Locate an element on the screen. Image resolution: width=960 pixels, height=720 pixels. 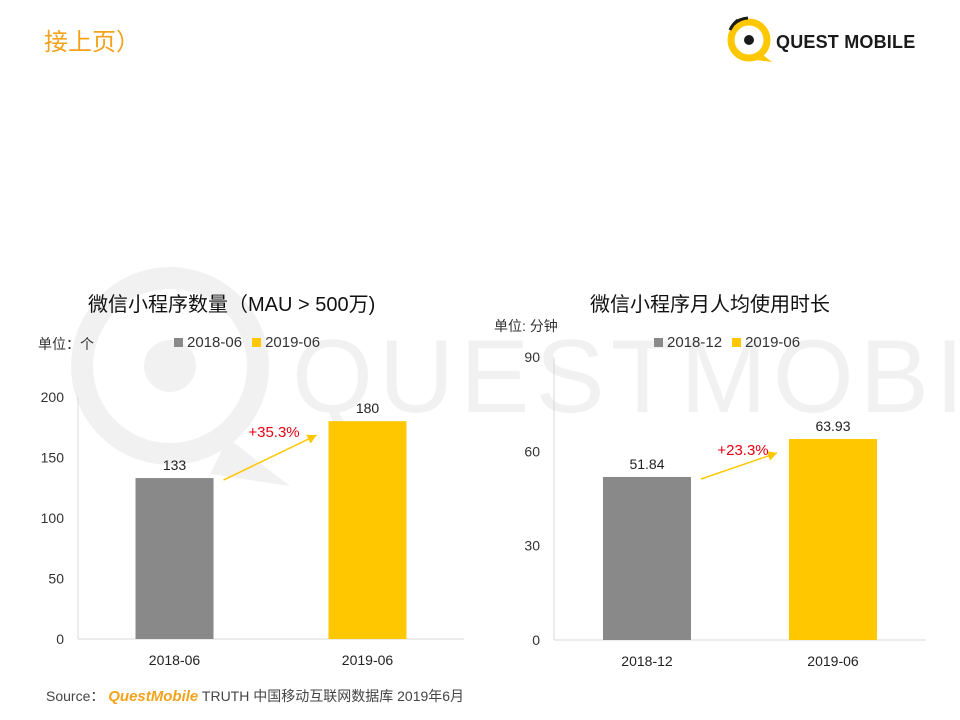
unit-label: 单位：个 is located at coordinates (66, 344).